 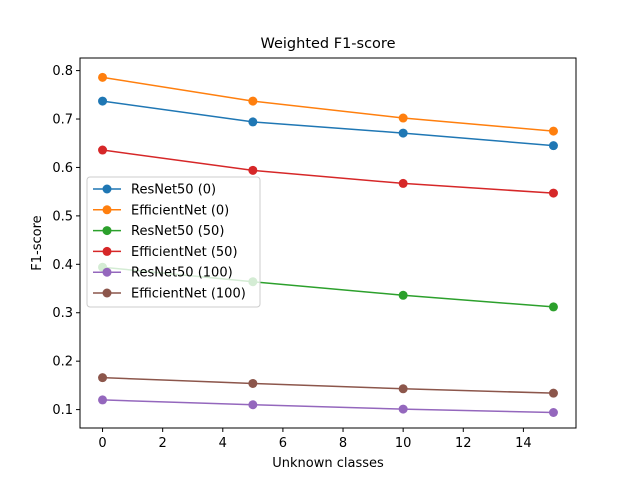 What do you see at coordinates (223, 443) in the screenshot?
I see `x-tick-label: 4` at bounding box center [223, 443].